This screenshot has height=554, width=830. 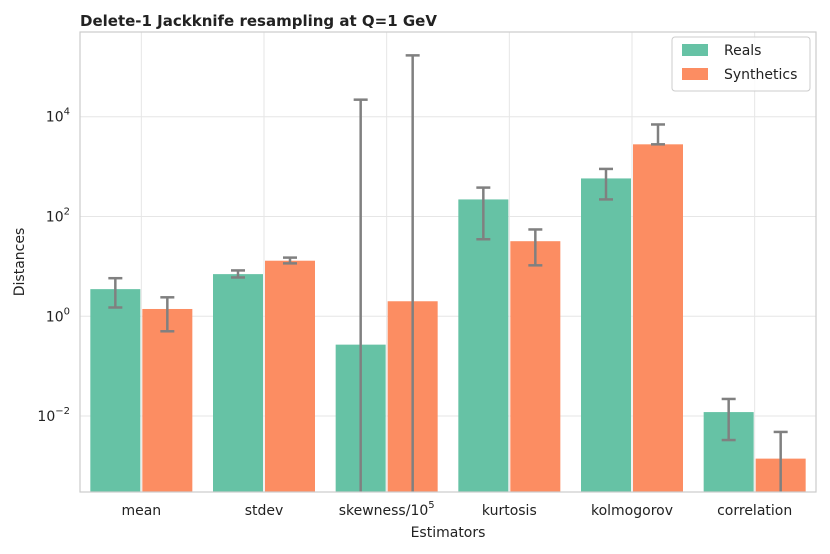 What do you see at coordinates (448, 533) in the screenshot?
I see `x-axis-label: Estimators` at bounding box center [448, 533].